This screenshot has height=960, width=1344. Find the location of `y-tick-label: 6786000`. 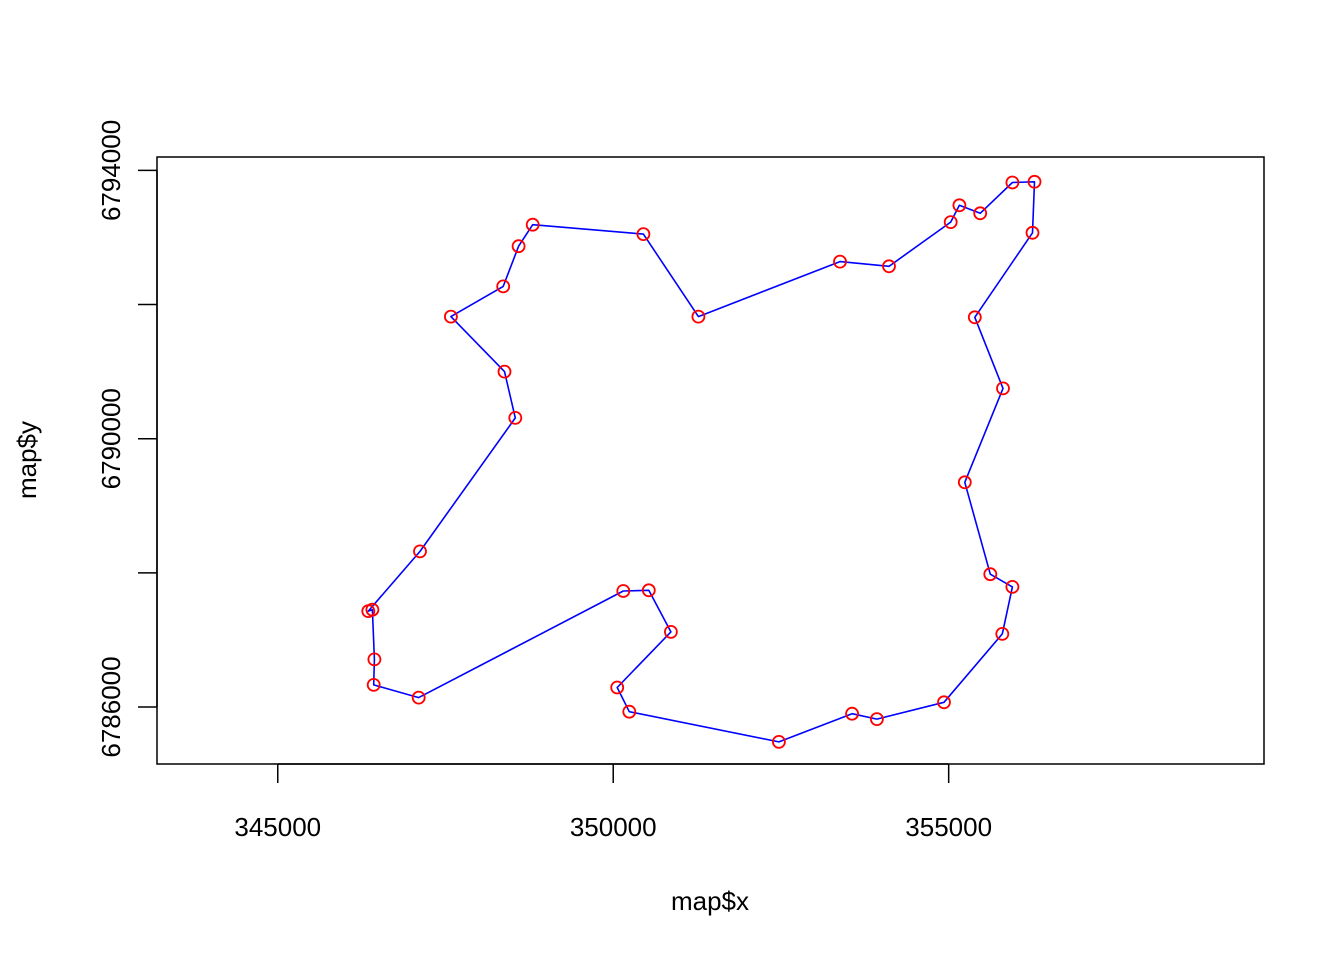

y-tick-label: 6786000 is located at coordinates (111, 706).